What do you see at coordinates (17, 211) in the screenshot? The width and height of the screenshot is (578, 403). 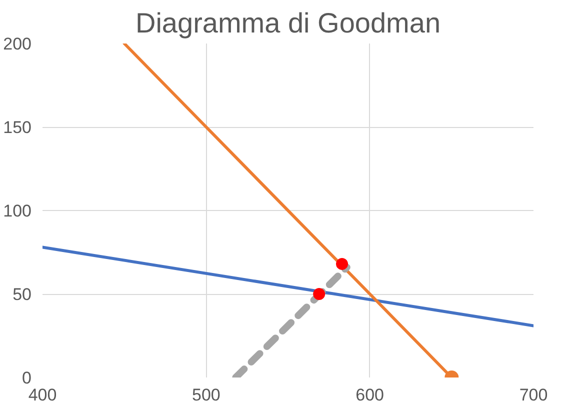 I see `y-tick-label: 100` at bounding box center [17, 211].